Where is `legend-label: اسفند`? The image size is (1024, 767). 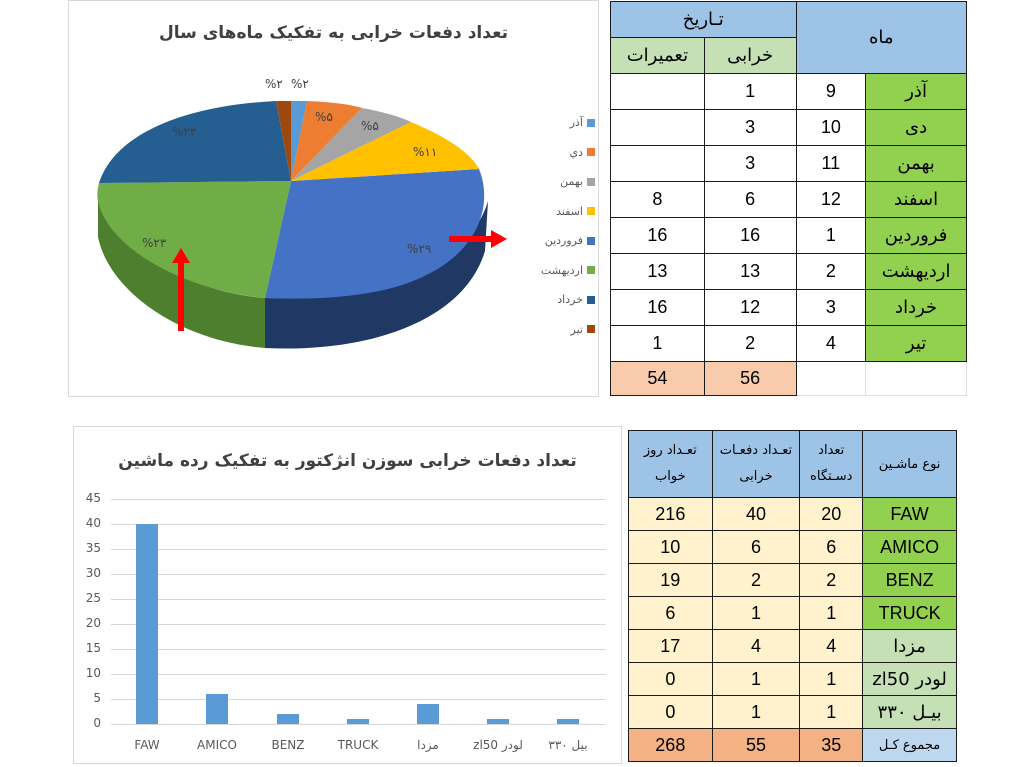 legend-label: اسفند is located at coordinates (569, 211).